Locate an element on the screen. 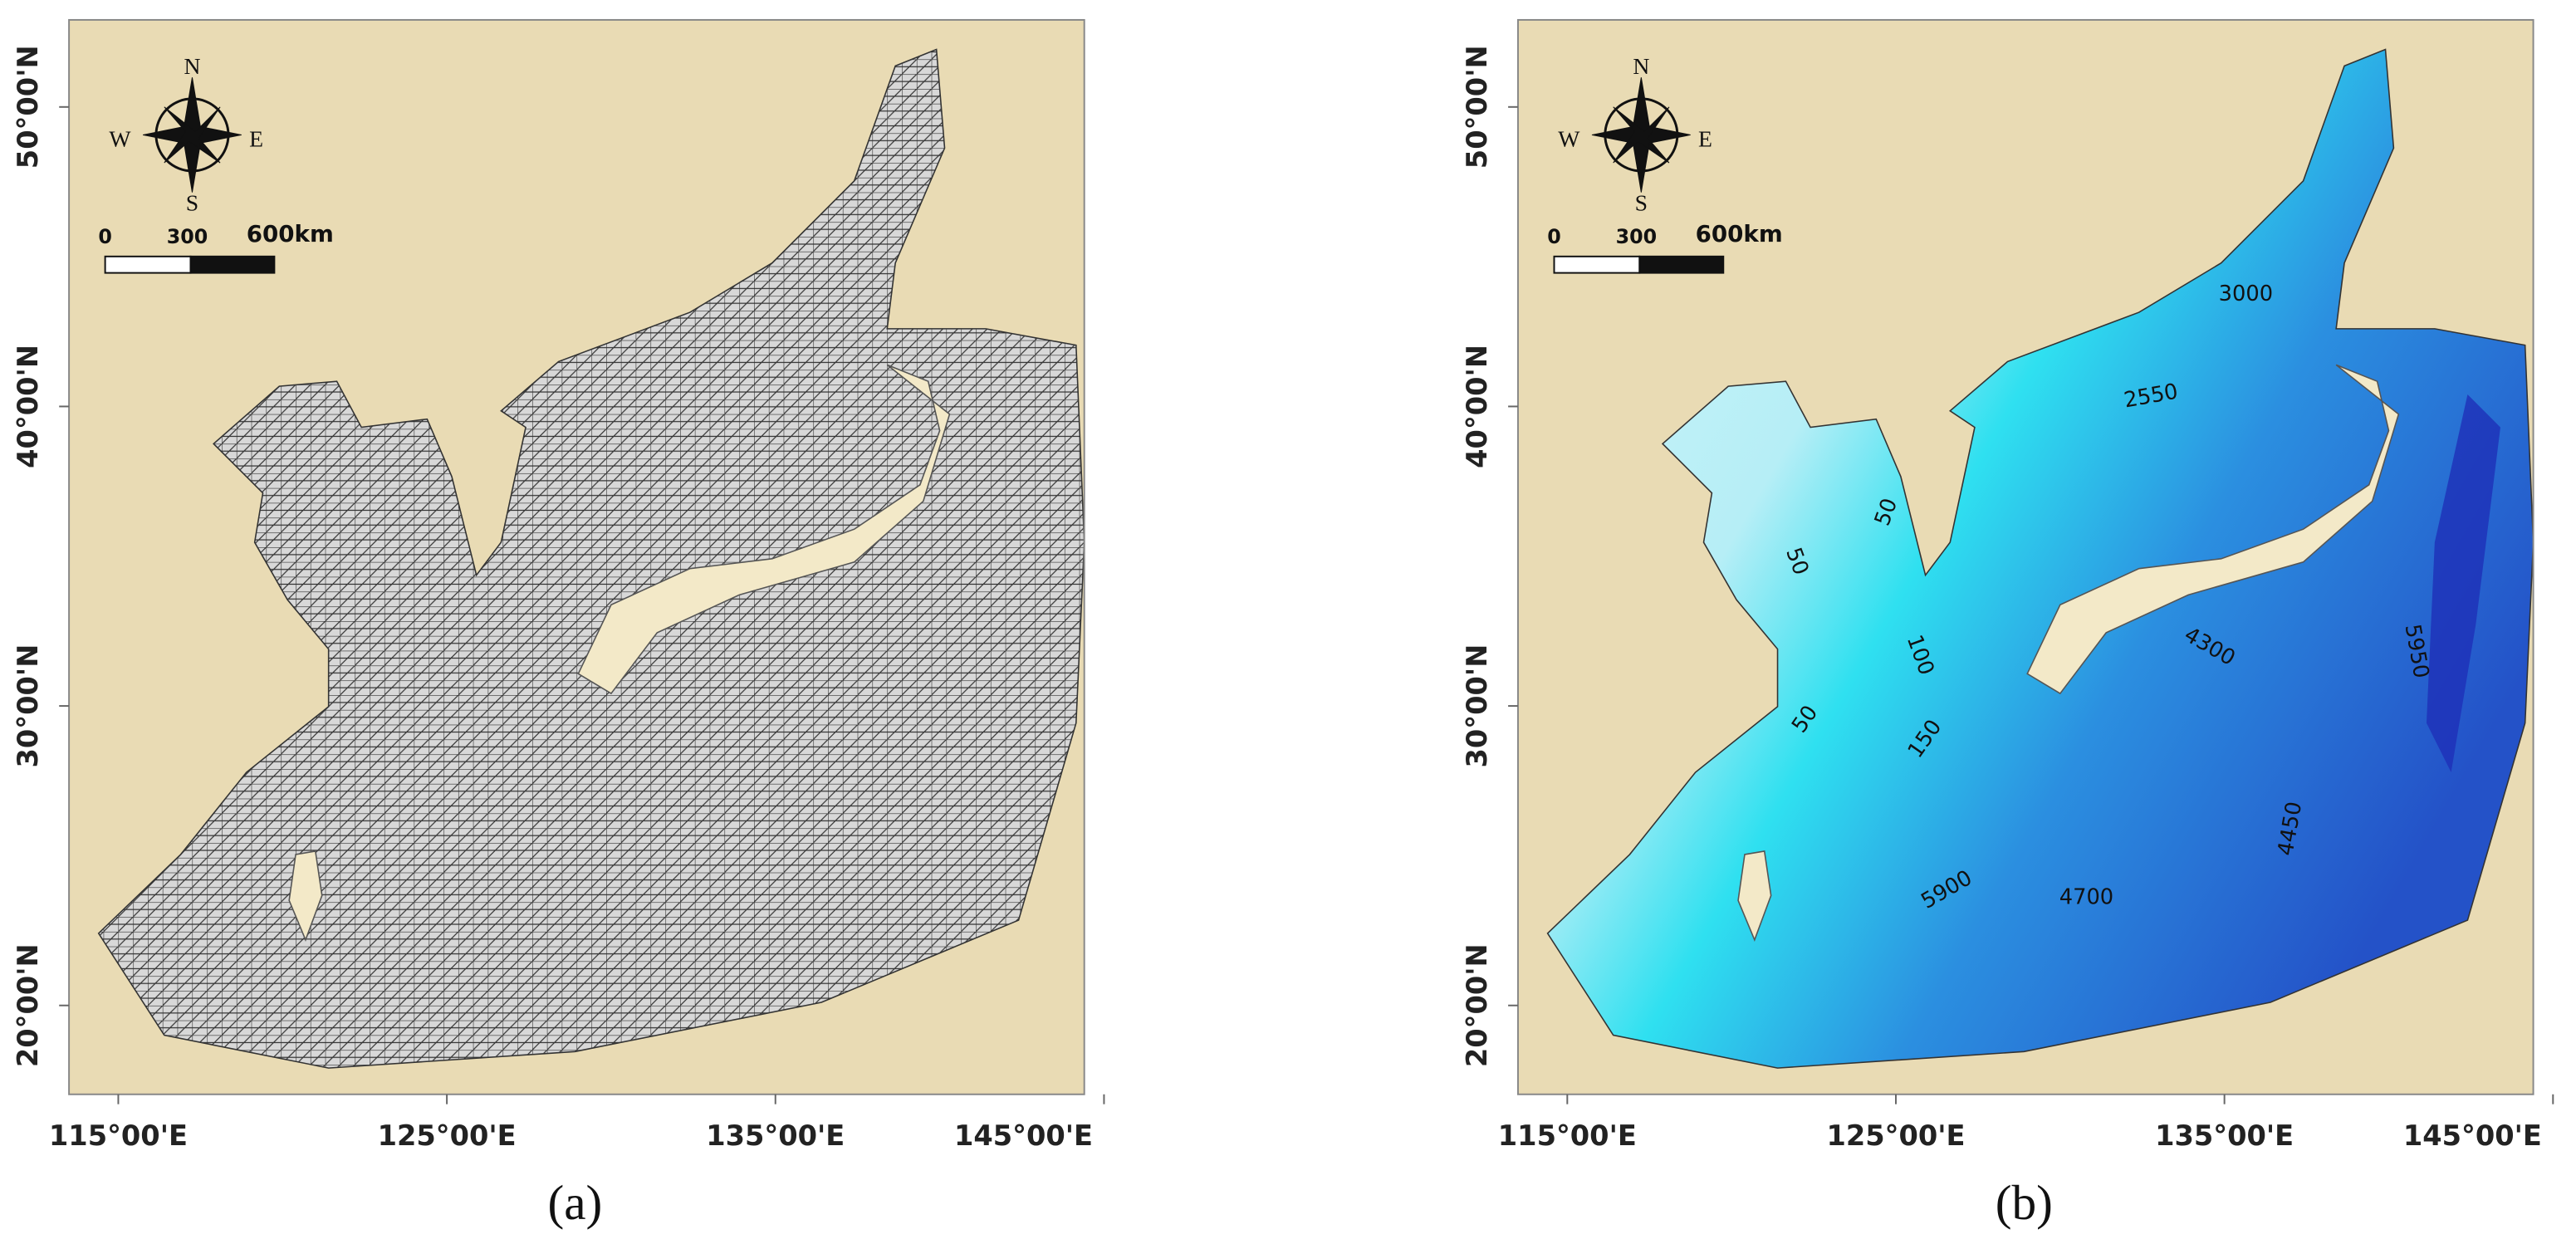 This screenshot has height=1244, width=2576. contour-label: 4700 is located at coordinates (2086, 896).